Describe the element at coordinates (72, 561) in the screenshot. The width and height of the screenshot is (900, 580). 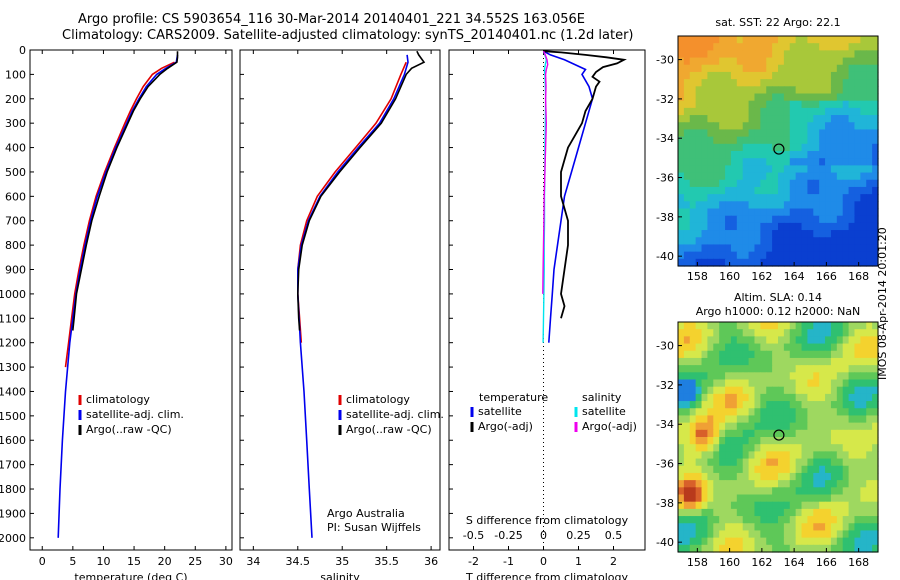
I see `x-tick-label: 5` at that location.